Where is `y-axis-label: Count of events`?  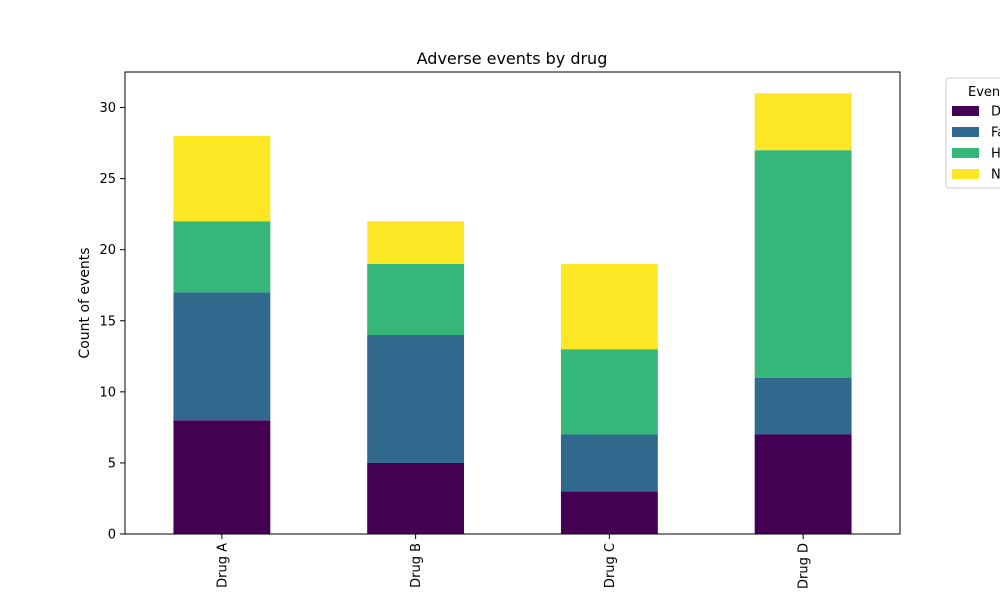 y-axis-label: Count of events is located at coordinates (85, 302).